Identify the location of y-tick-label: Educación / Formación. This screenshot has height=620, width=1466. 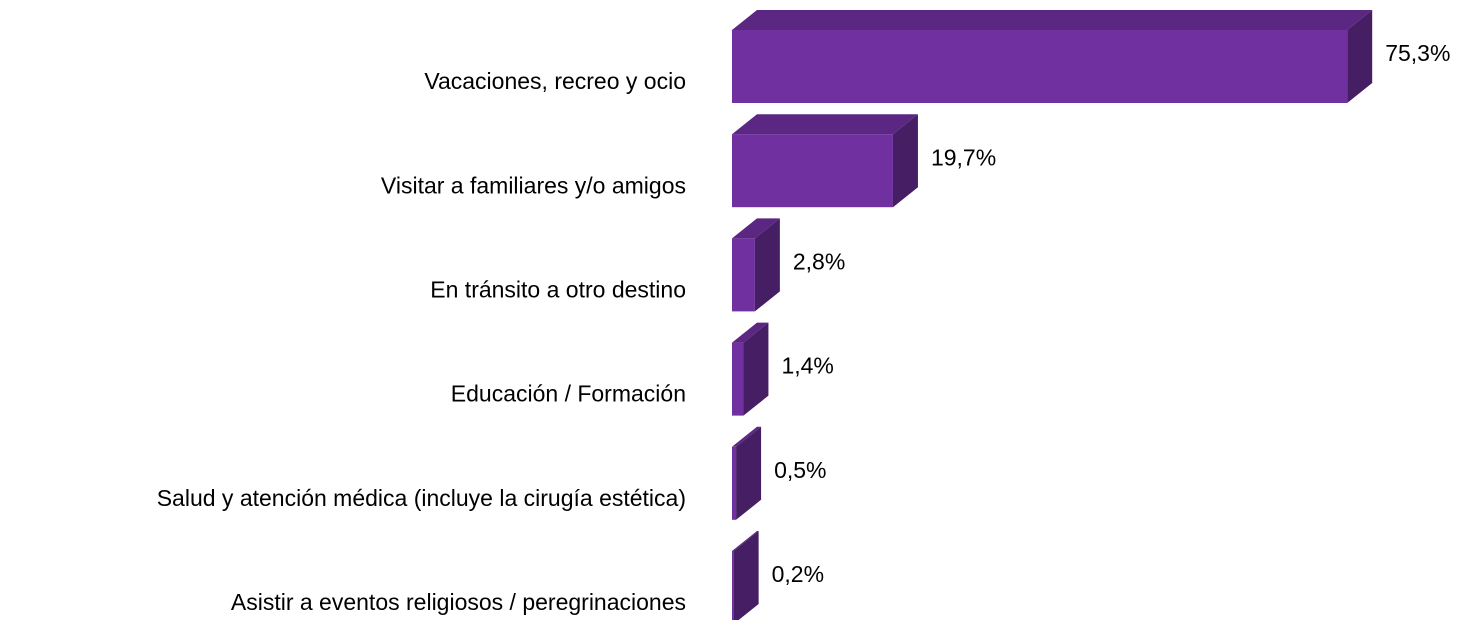
(568, 394).